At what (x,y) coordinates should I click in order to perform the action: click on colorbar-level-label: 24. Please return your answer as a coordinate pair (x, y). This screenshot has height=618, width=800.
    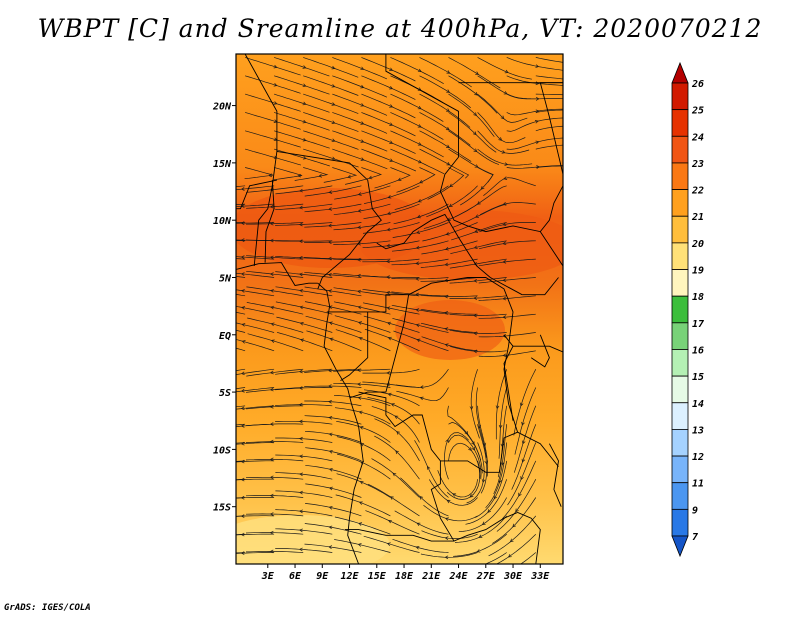
    Looking at the image, I should click on (697, 137).